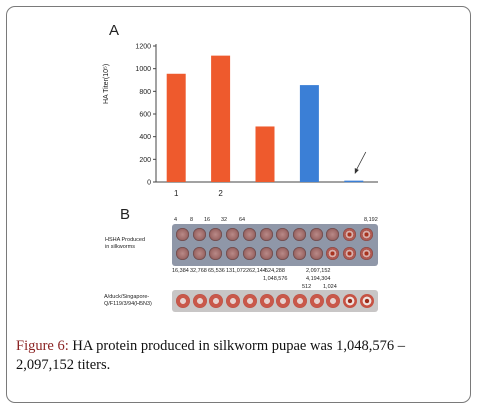 The width and height of the screenshot is (479, 410). Describe the element at coordinates (143, 47) in the screenshot. I see `y-tick-label-1200: 1200` at that location.